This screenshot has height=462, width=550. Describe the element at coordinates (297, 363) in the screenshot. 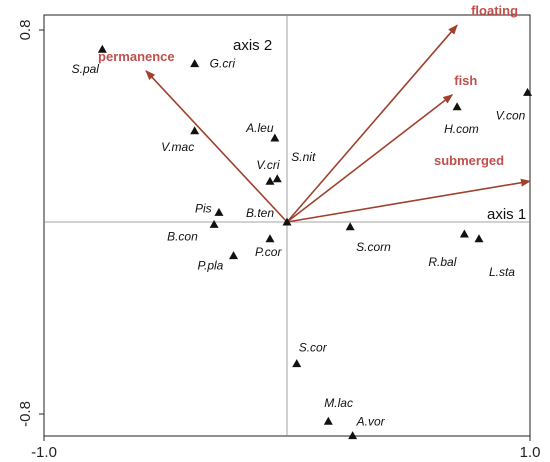

I see `species-marker-s-cor` at that location.